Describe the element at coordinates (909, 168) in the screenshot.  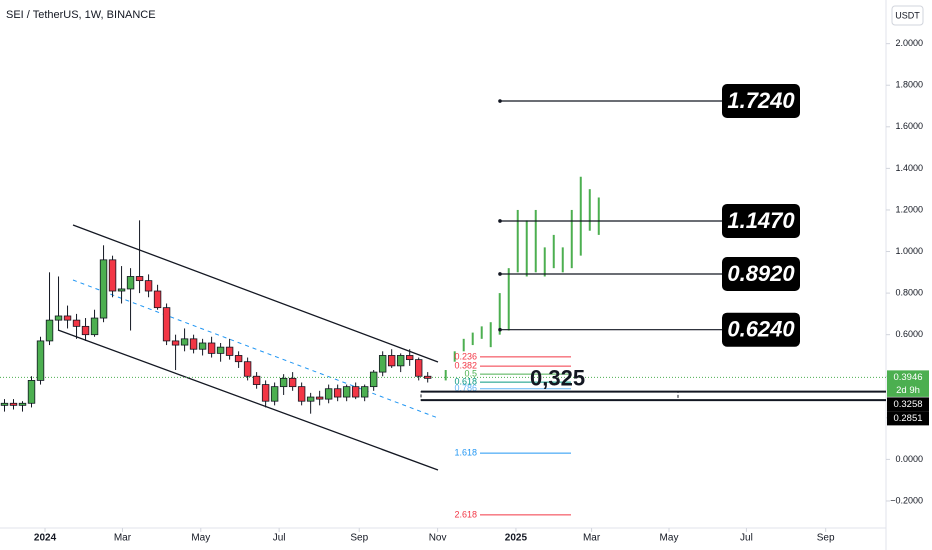
I see `y-tick-label: 1.4000` at that location.